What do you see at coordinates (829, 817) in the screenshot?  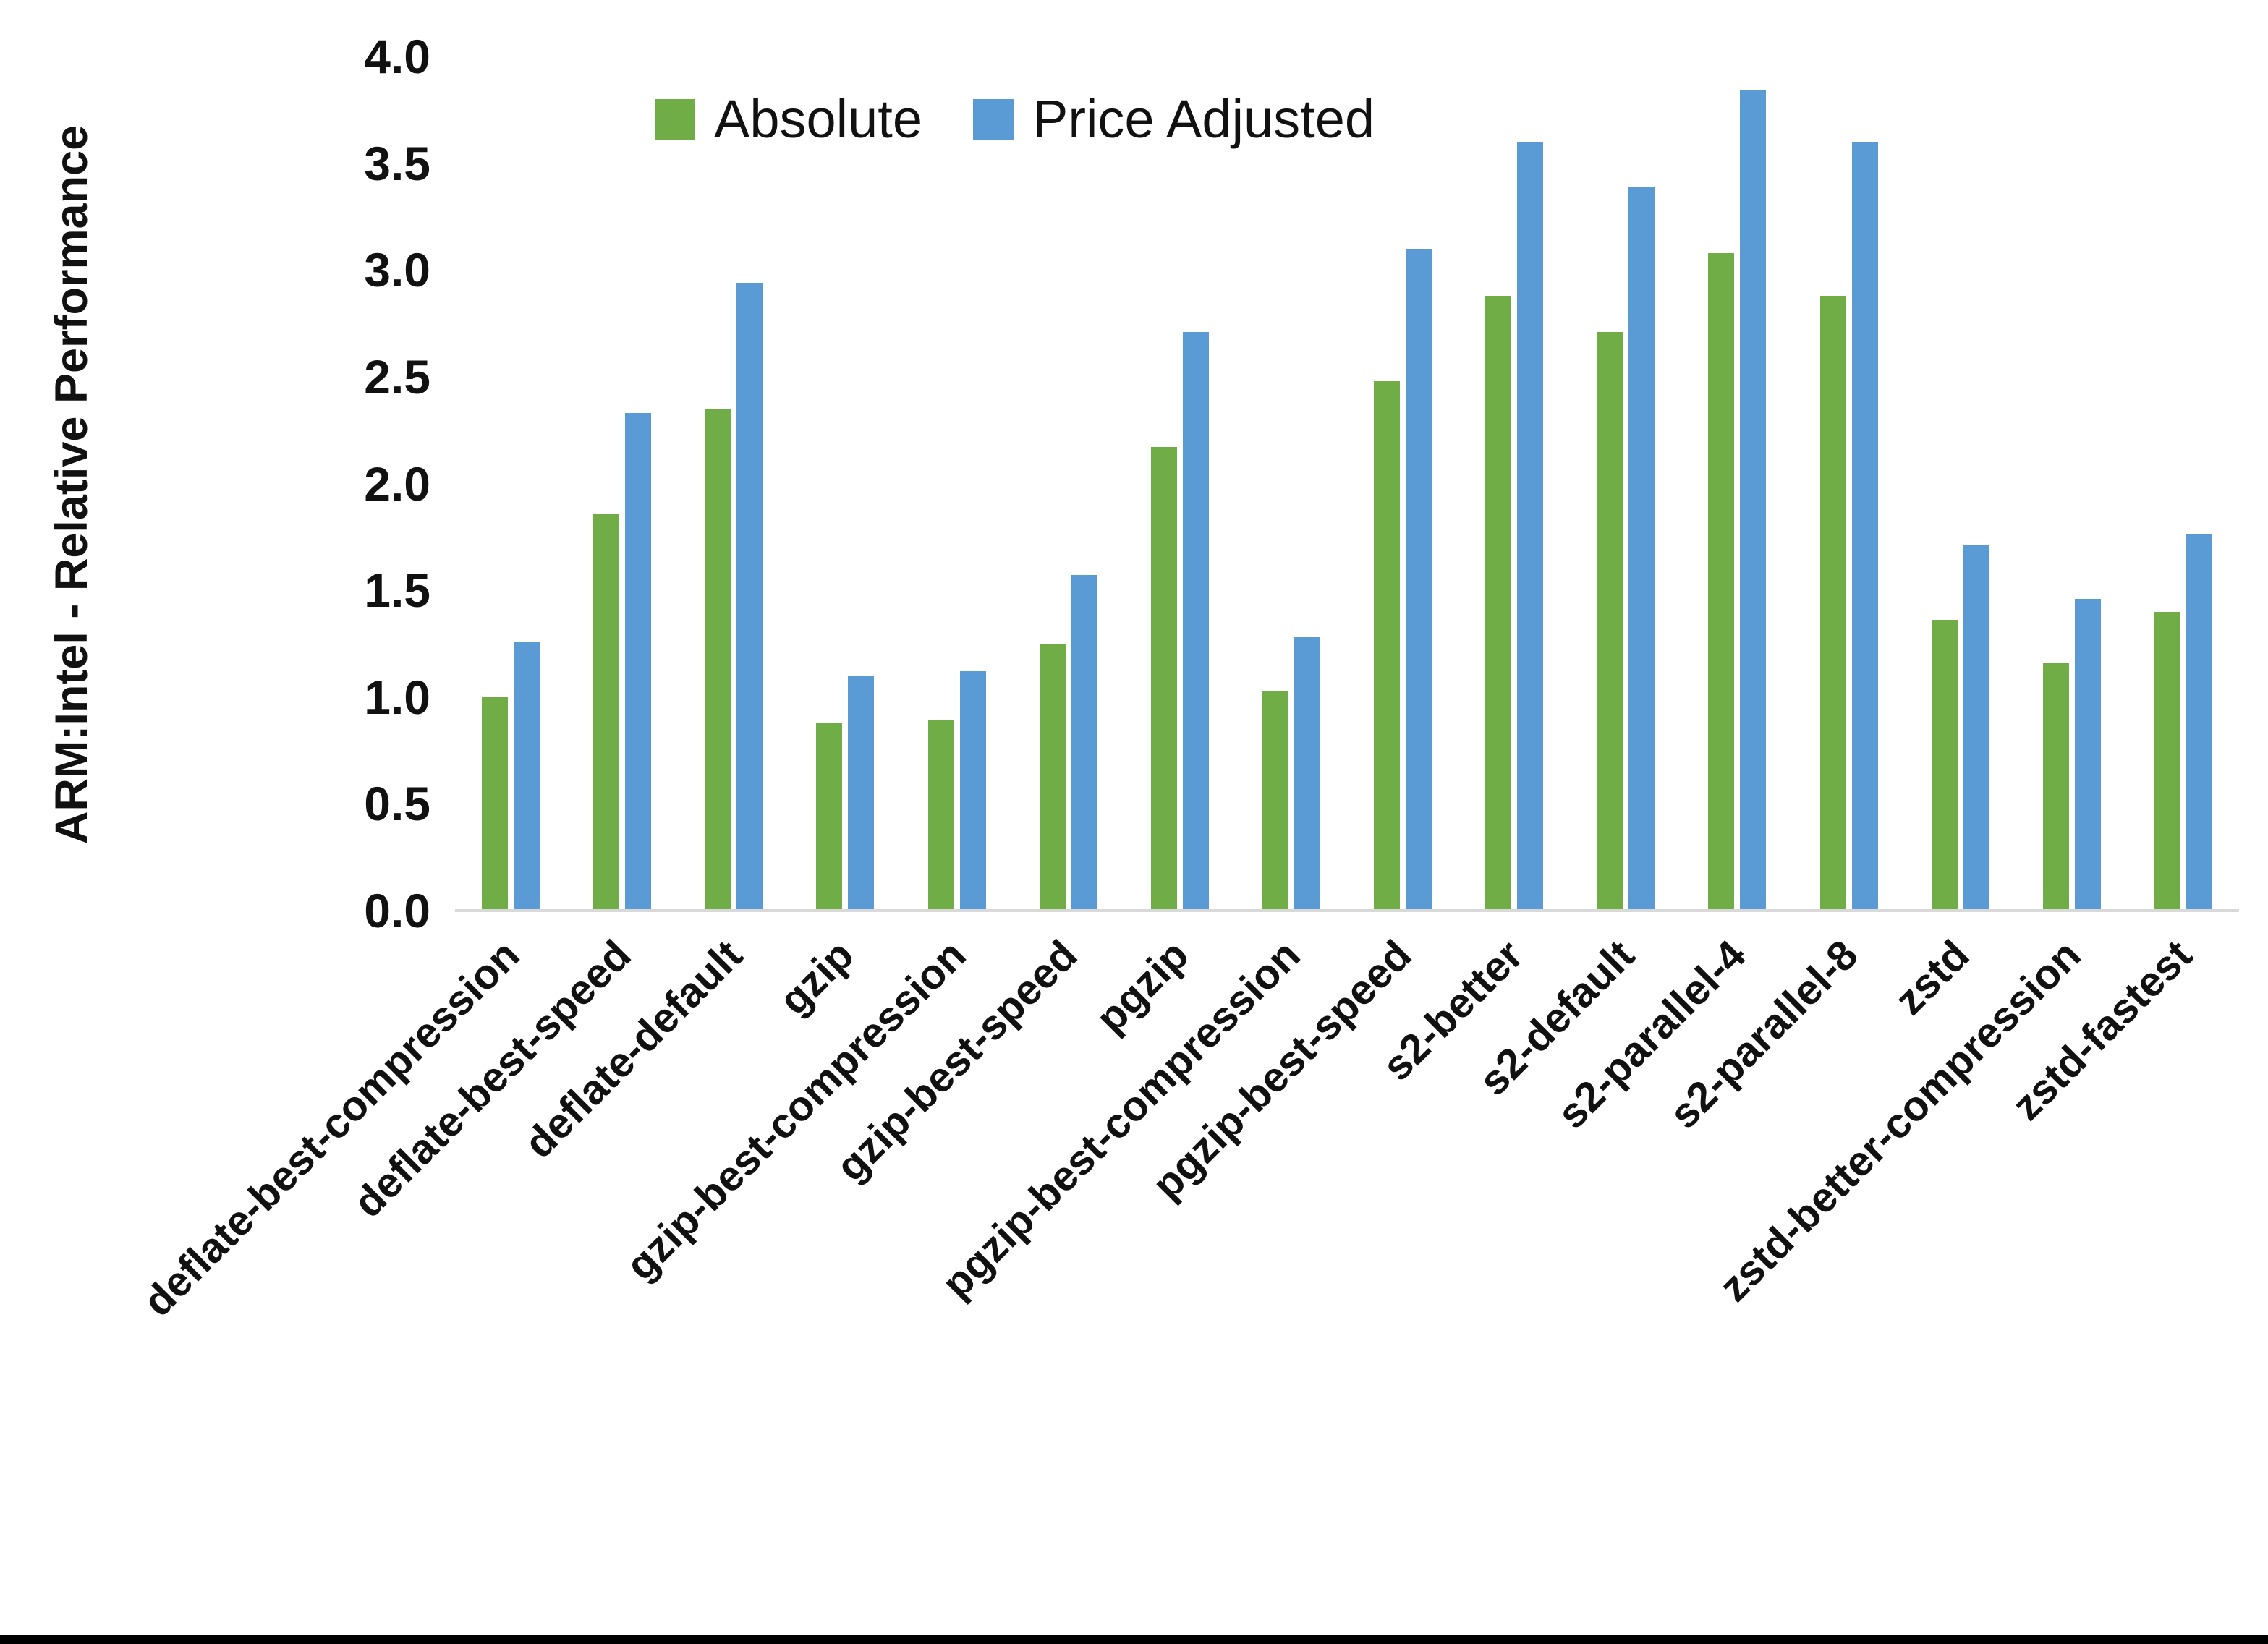 I see `bar-absolute-gzip` at bounding box center [829, 817].